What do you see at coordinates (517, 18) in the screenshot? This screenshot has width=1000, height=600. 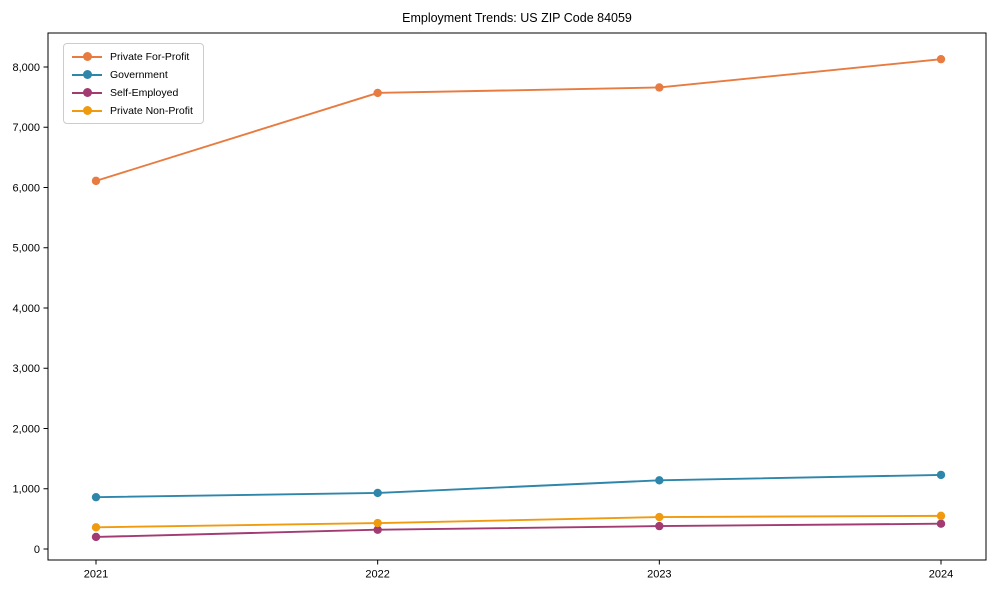 I see `chart-title: Employment Trends: US ZIP Code 84059` at bounding box center [517, 18].